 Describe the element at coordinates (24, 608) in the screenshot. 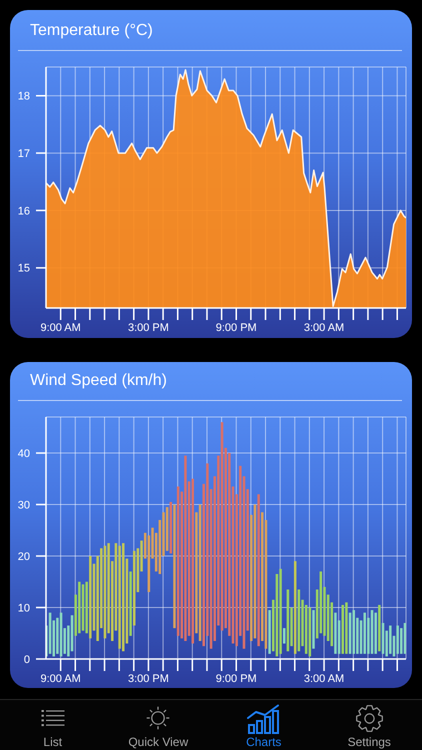

I see `y-tick-label: 10` at that location.